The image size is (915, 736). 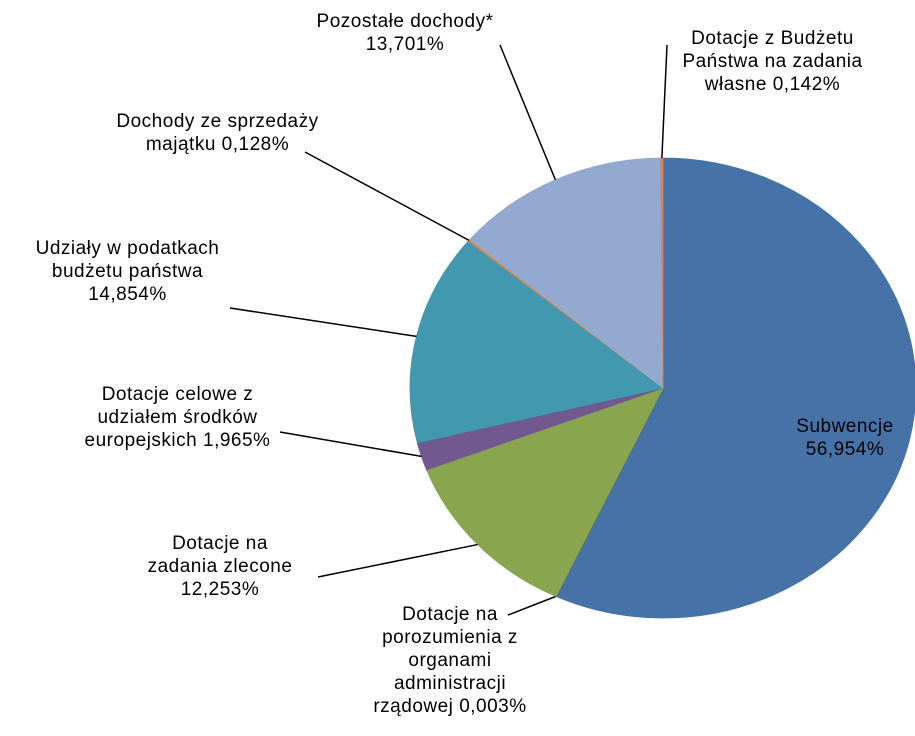 What do you see at coordinates (405, 33) in the screenshot?
I see `slice-label: Pozostałe dochody* 13,701%` at bounding box center [405, 33].